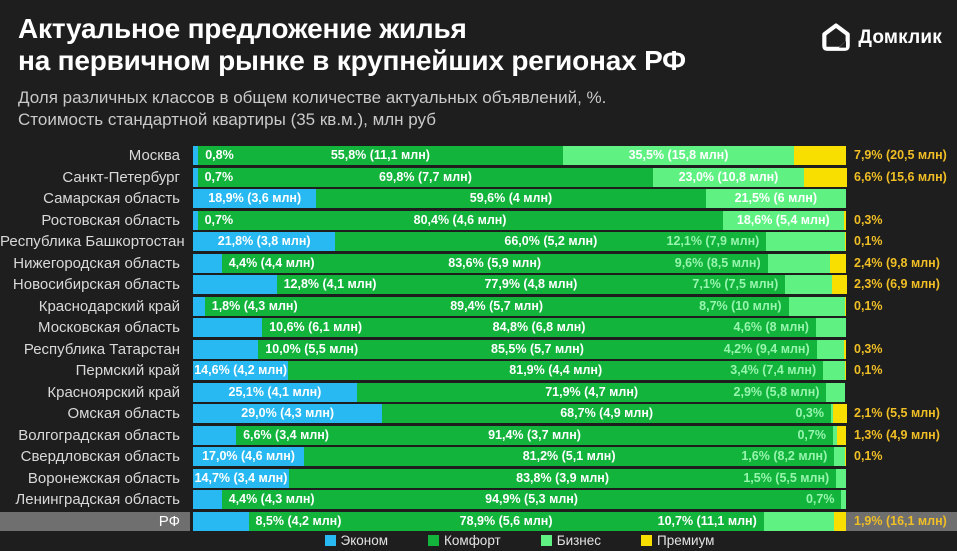  I want to click on premium-outside-label: 2,4% (9,8 млн), so click(897, 262).